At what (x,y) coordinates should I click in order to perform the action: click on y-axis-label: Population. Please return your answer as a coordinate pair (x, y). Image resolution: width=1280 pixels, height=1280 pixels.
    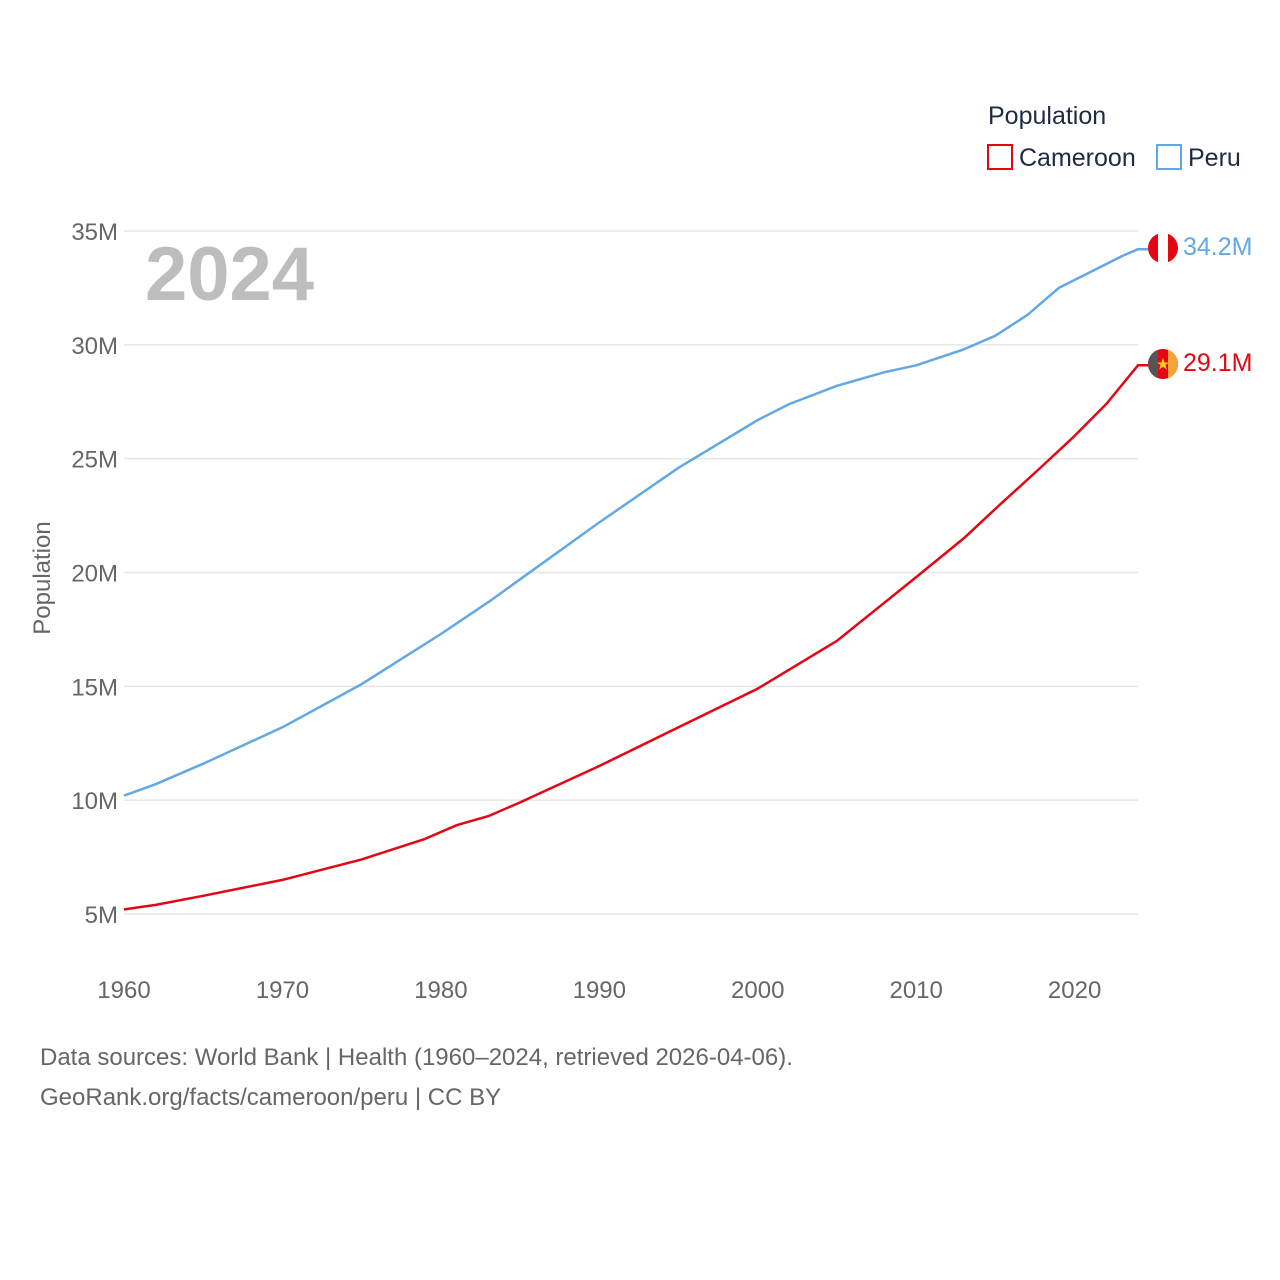
    Looking at the image, I should click on (42, 577).